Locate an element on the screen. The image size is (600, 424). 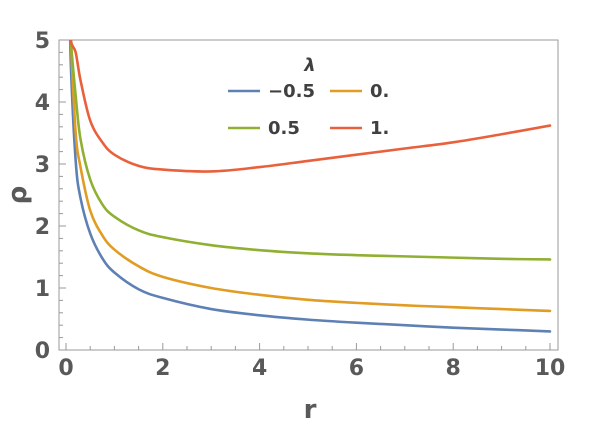
x-tick-label-0: 0 is located at coordinates (65, 368).